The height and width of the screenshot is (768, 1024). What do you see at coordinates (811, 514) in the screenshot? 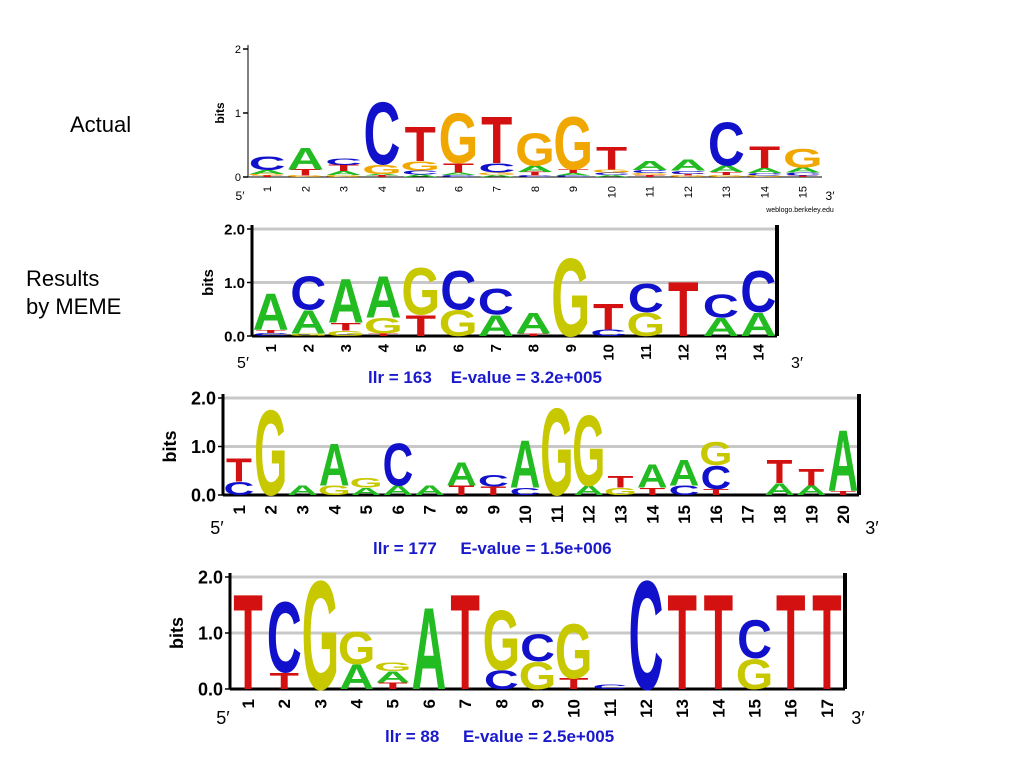
I see `position-label: 19` at bounding box center [811, 514].